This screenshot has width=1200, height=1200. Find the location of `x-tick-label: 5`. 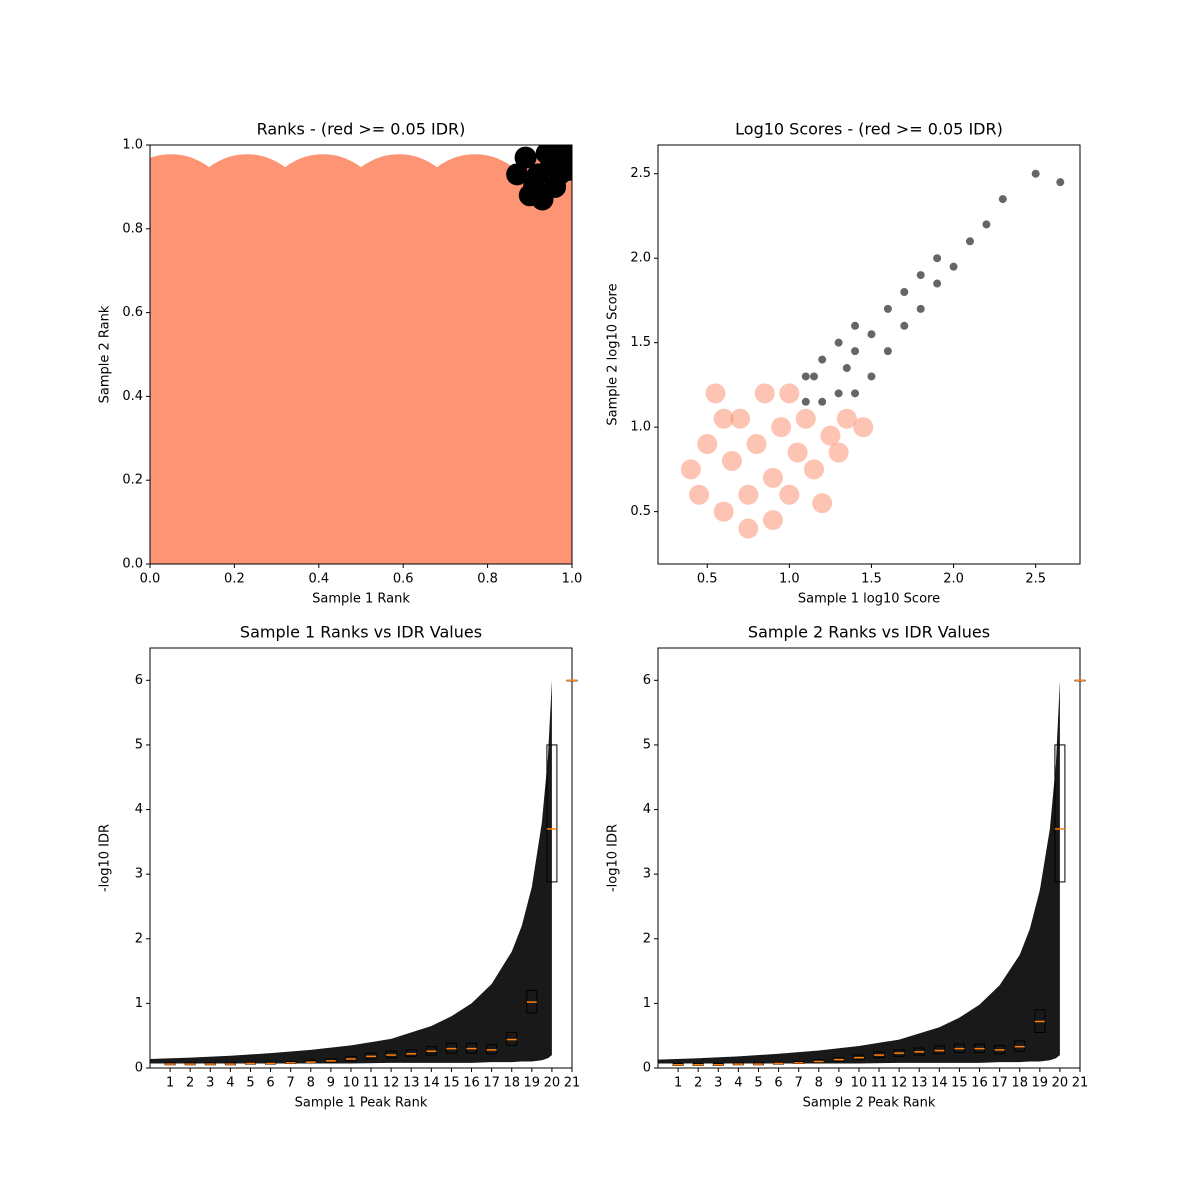

x-tick-label: 5 is located at coordinates (758, 1083).